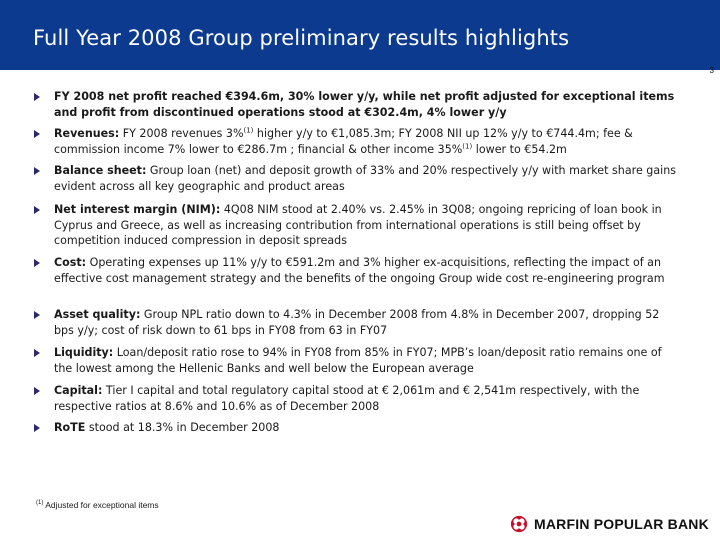  I want to click on footnote-text: Adjusted for exceptional items, so click(101, 505).